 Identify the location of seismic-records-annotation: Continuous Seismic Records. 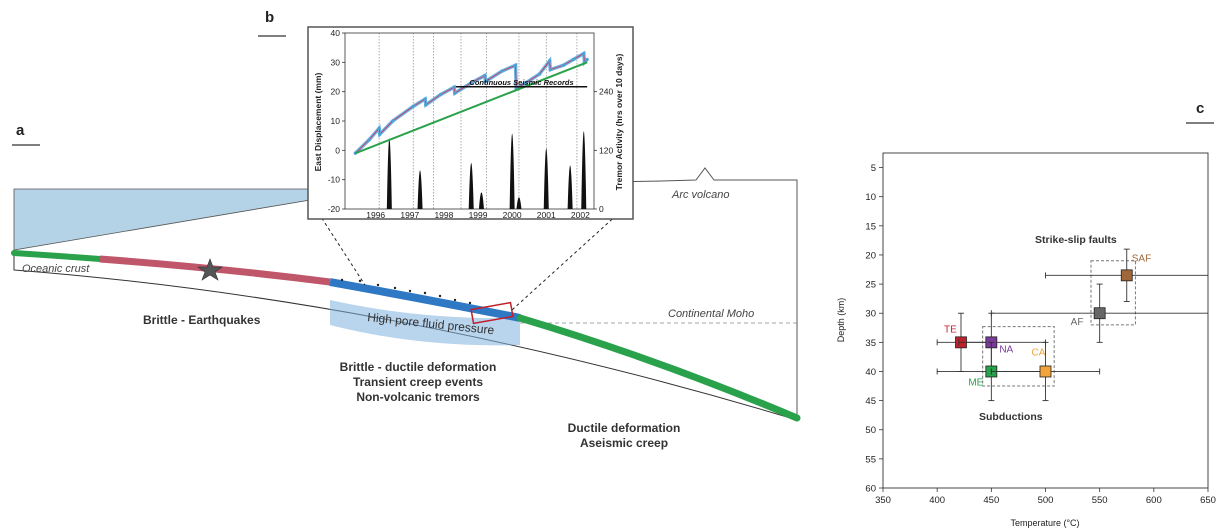
(521, 82).